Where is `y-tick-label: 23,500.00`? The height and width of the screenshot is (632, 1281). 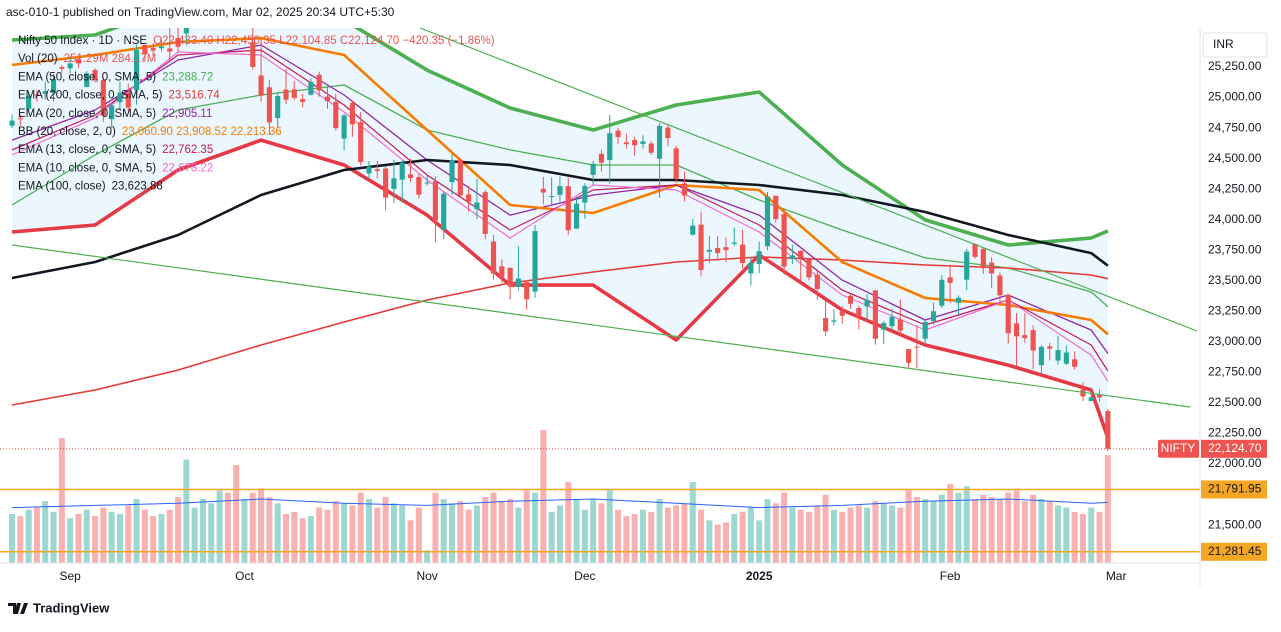 y-tick-label: 23,500.00 is located at coordinates (1235, 280).